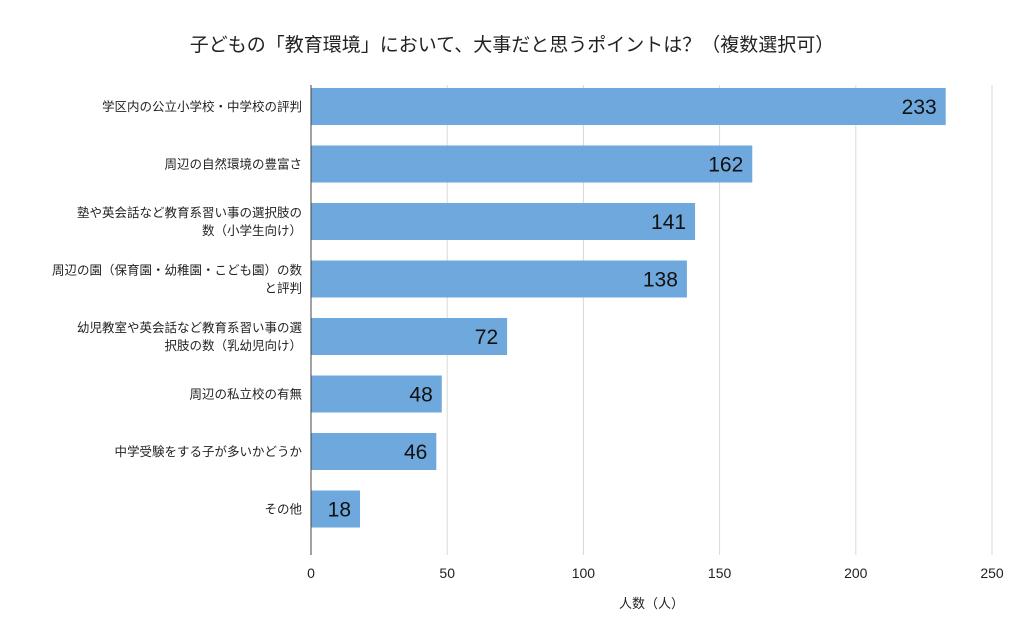  Describe the element at coordinates (660, 280) in the screenshot. I see `data-label: 138` at that location.